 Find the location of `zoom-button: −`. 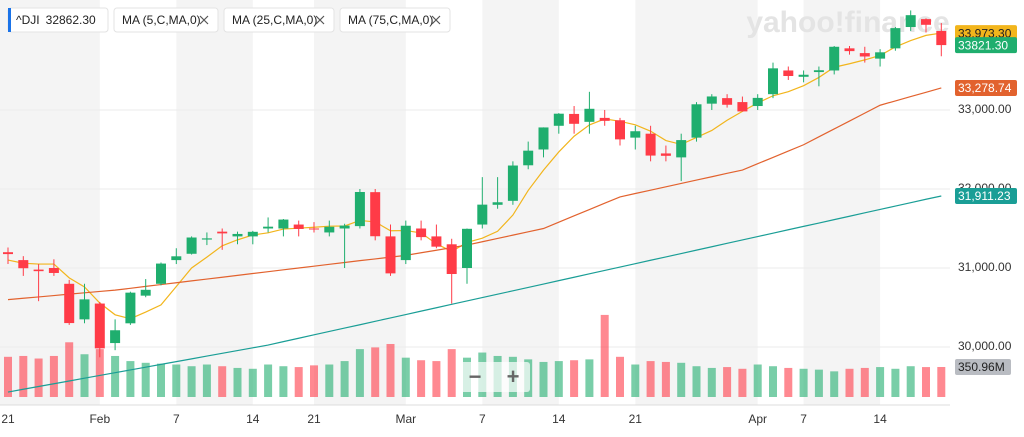

zoom-button: − is located at coordinates (475, 376).